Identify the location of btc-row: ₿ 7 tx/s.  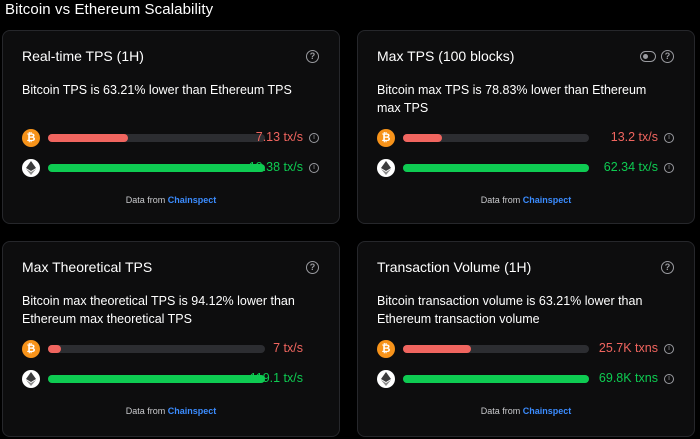
(170, 349).